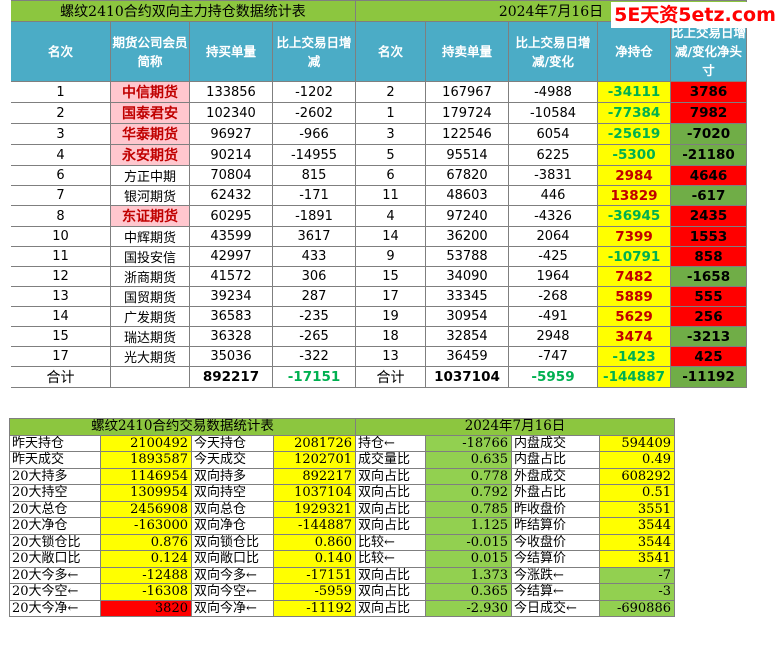 The height and width of the screenshot is (652, 781). Describe the element at coordinates (150, 276) in the screenshot. I see `cell-member: 浙商期货` at that location.